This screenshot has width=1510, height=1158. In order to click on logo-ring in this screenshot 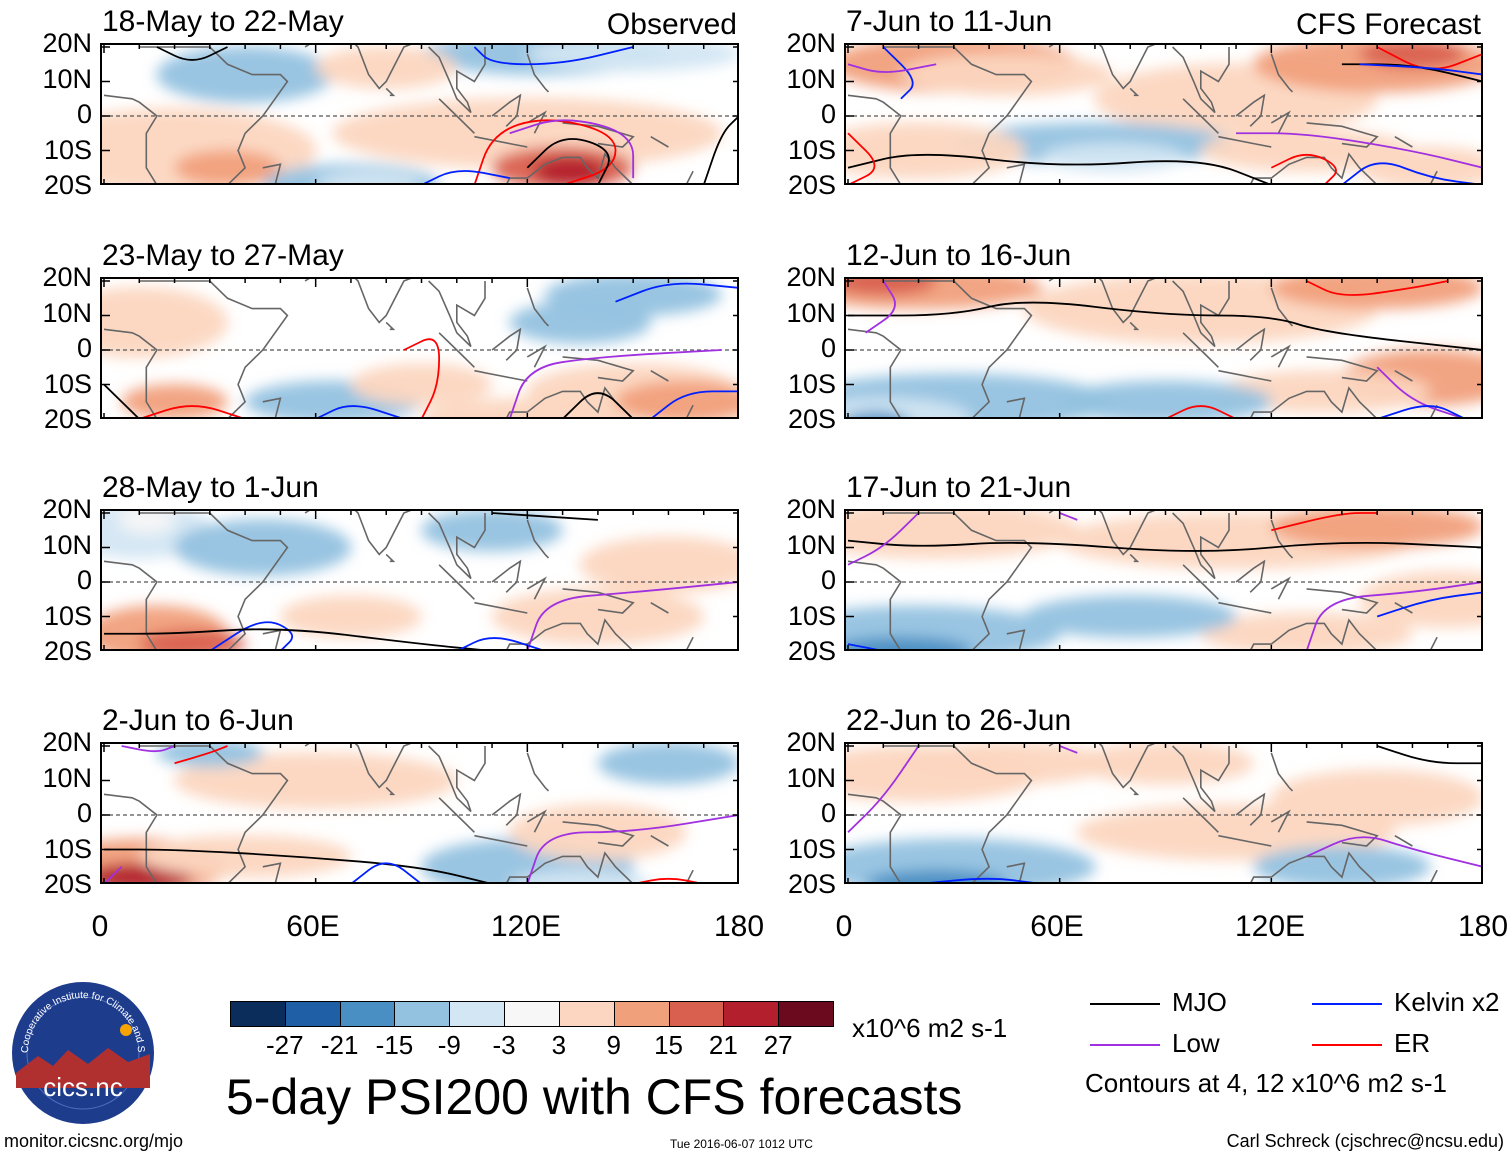, I will do `click(83, 1053)`.